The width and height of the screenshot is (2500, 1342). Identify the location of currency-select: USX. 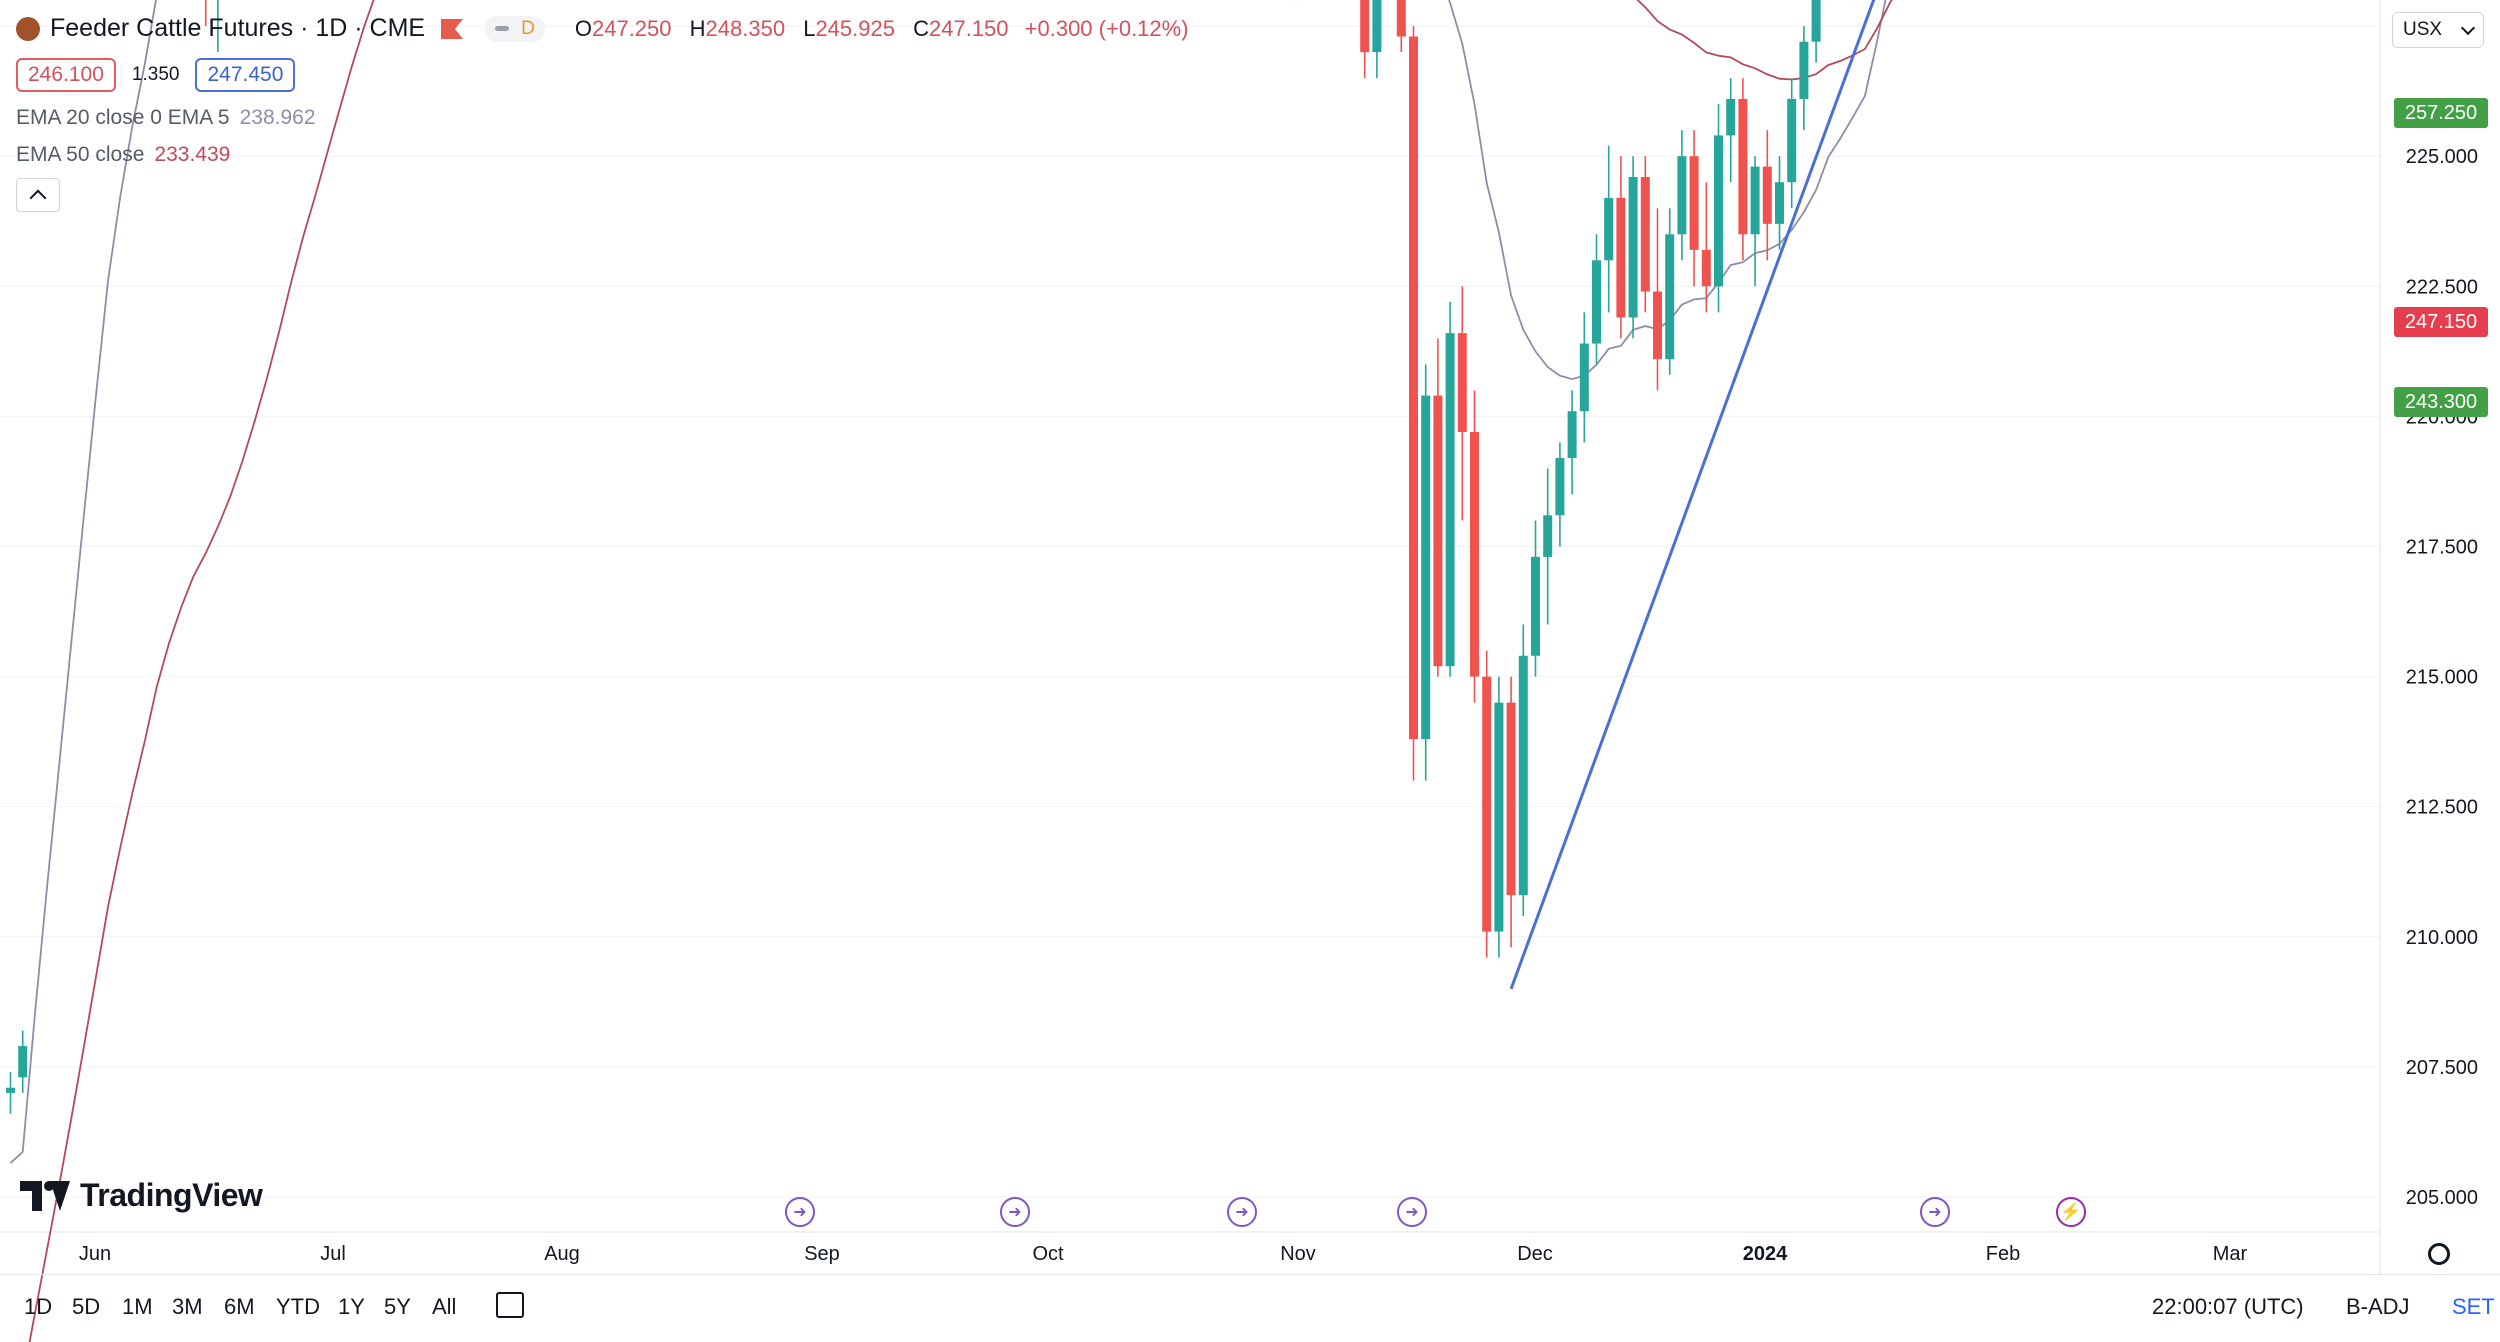
(2438, 30).